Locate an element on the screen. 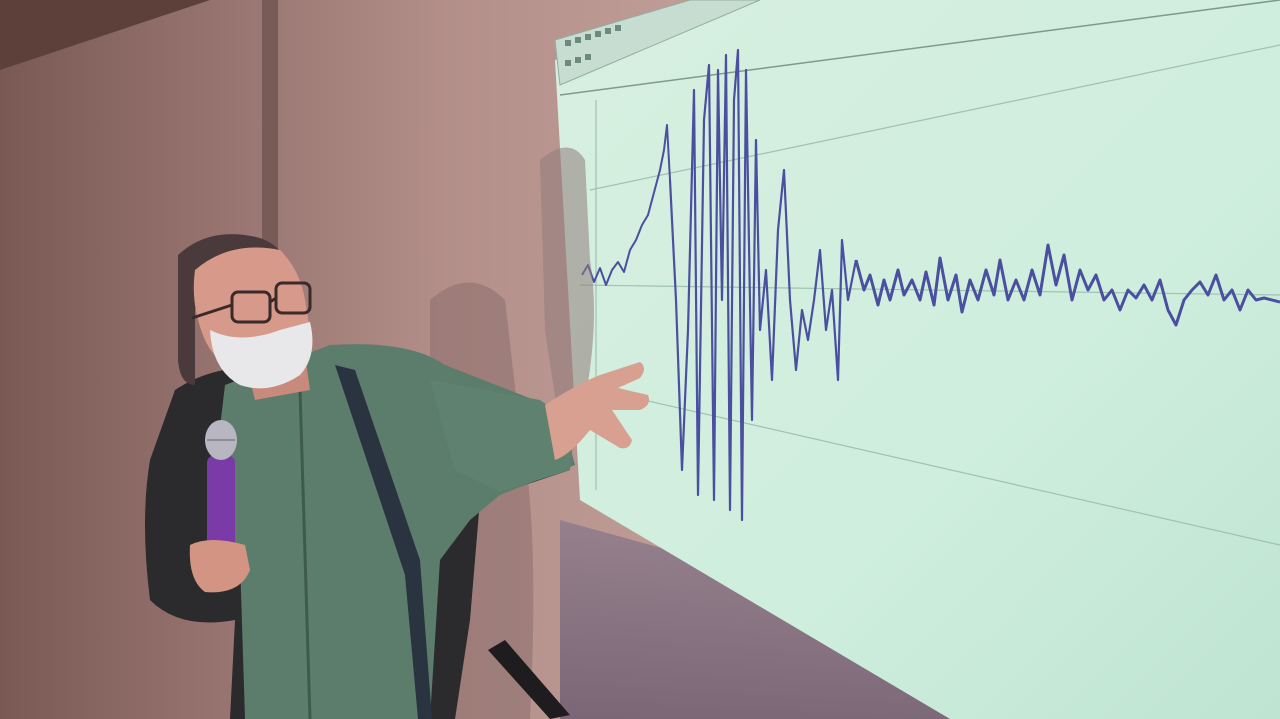 This screenshot has height=719, width=1280. glasses-icon is located at coordinates (251, 302).